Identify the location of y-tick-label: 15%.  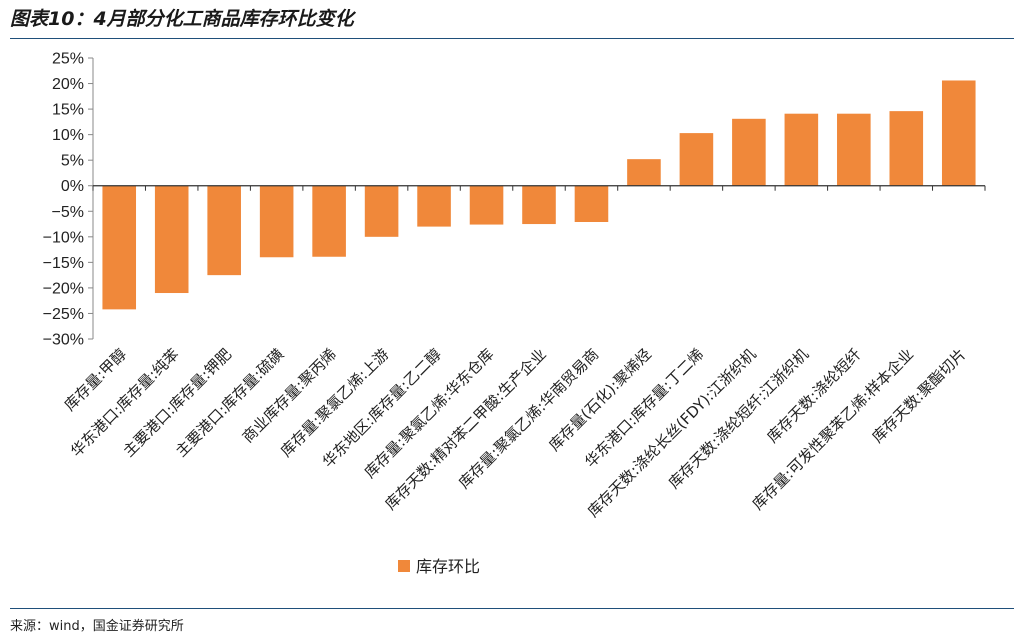
(68, 110).